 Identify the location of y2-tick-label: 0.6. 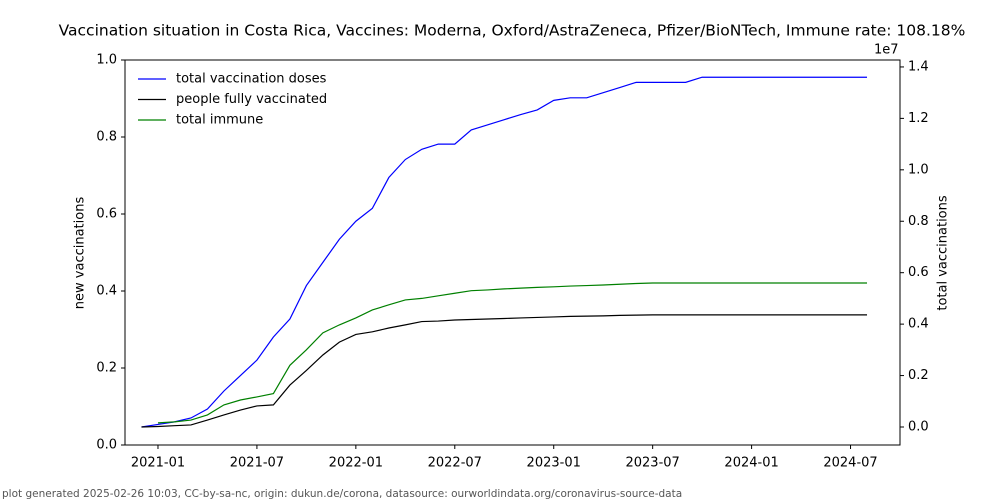
(918, 272).